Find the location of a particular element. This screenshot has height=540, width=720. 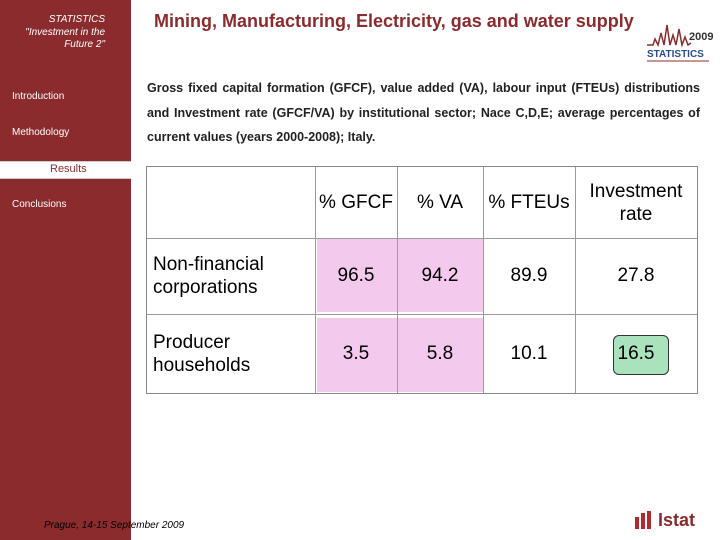

logo-year: 2009 is located at coordinates (701, 37).